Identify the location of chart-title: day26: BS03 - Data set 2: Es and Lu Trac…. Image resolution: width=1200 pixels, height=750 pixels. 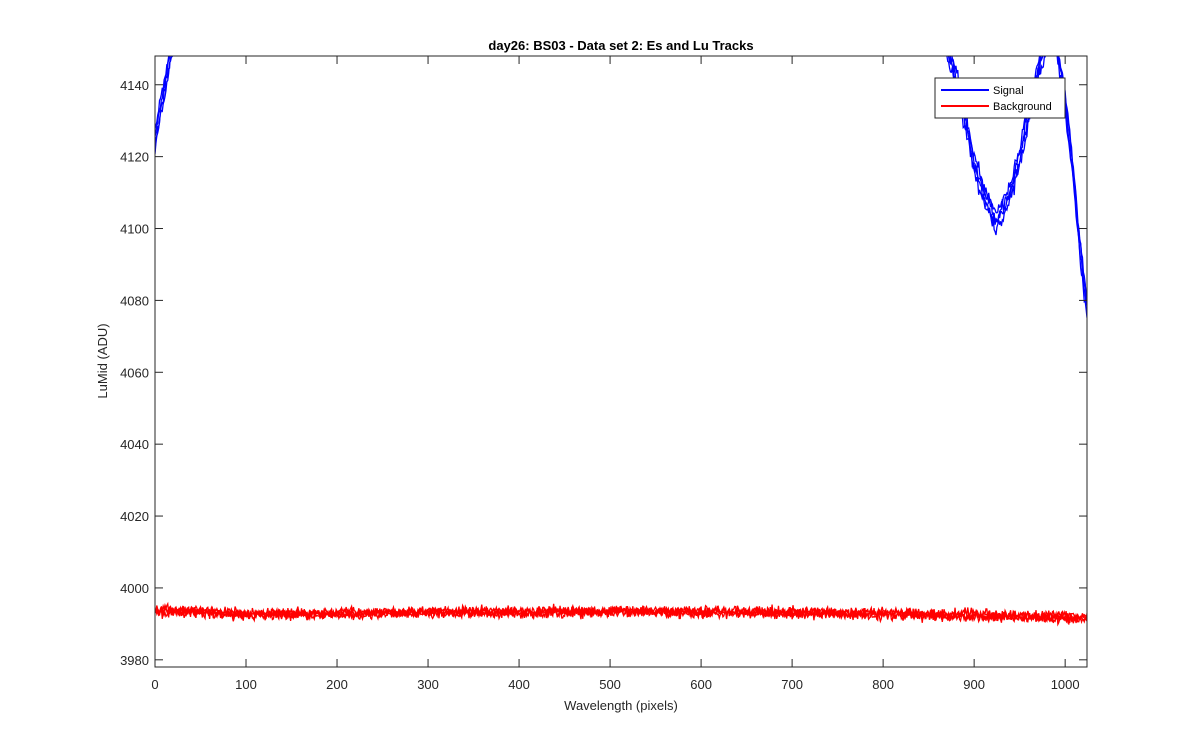
(620, 45).